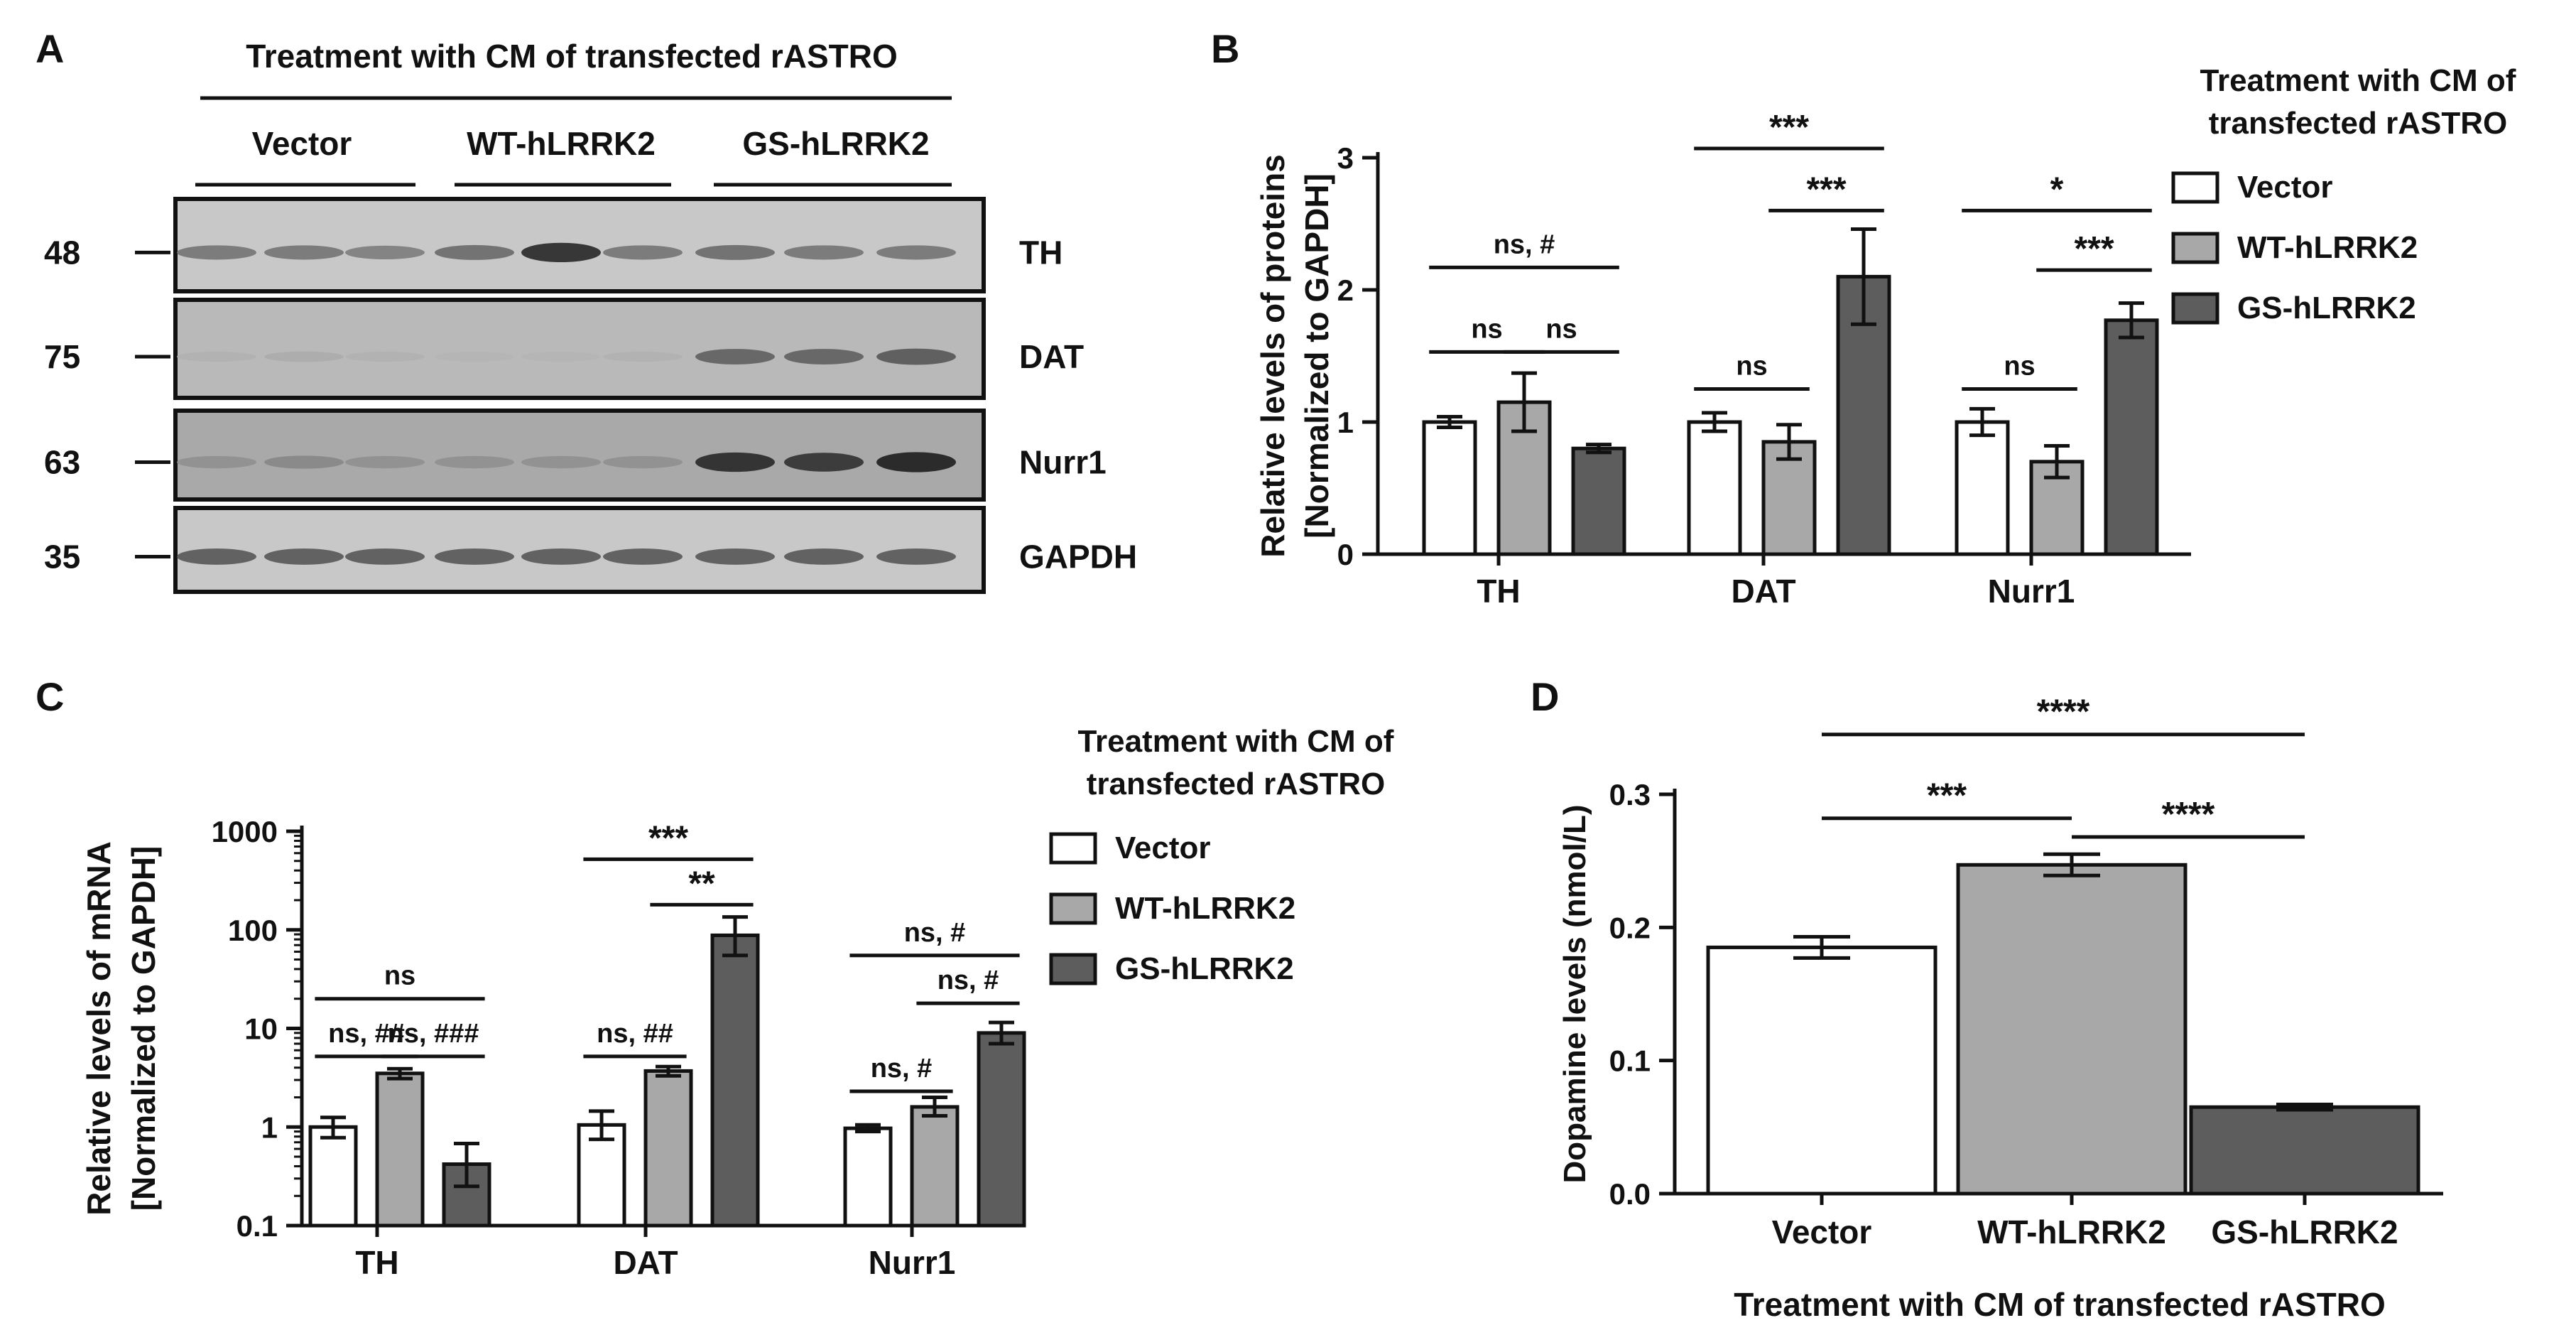 The width and height of the screenshot is (2576, 1335). I want to click on blot-protein-label: Nurr1, so click(1063, 462).